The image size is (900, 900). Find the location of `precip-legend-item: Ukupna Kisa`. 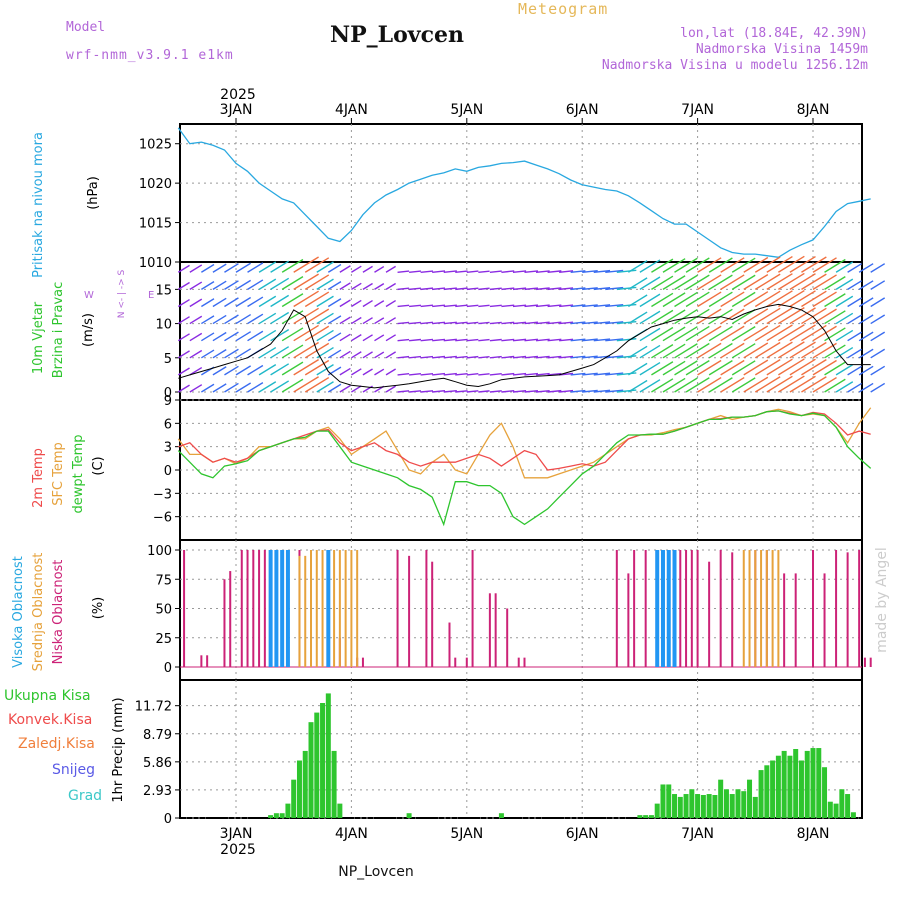

precip-legend-item: Ukupna Kisa is located at coordinates (47, 696).